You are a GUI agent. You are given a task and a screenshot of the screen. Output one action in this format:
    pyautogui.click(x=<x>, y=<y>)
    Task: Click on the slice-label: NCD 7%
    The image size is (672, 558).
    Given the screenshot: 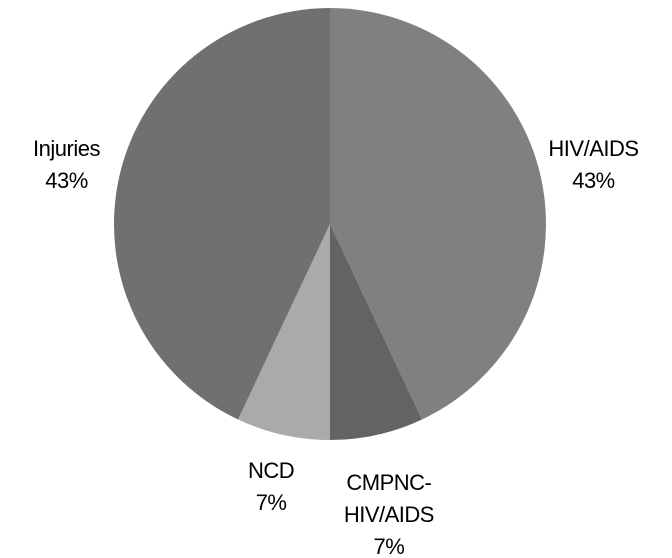 What is the action you would take?
    pyautogui.click(x=271, y=487)
    